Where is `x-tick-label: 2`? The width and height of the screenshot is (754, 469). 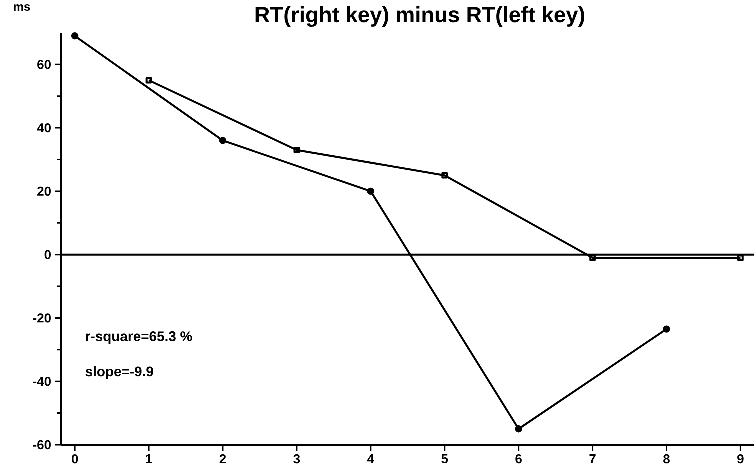 x-tick-label: 2 is located at coordinates (223, 459).